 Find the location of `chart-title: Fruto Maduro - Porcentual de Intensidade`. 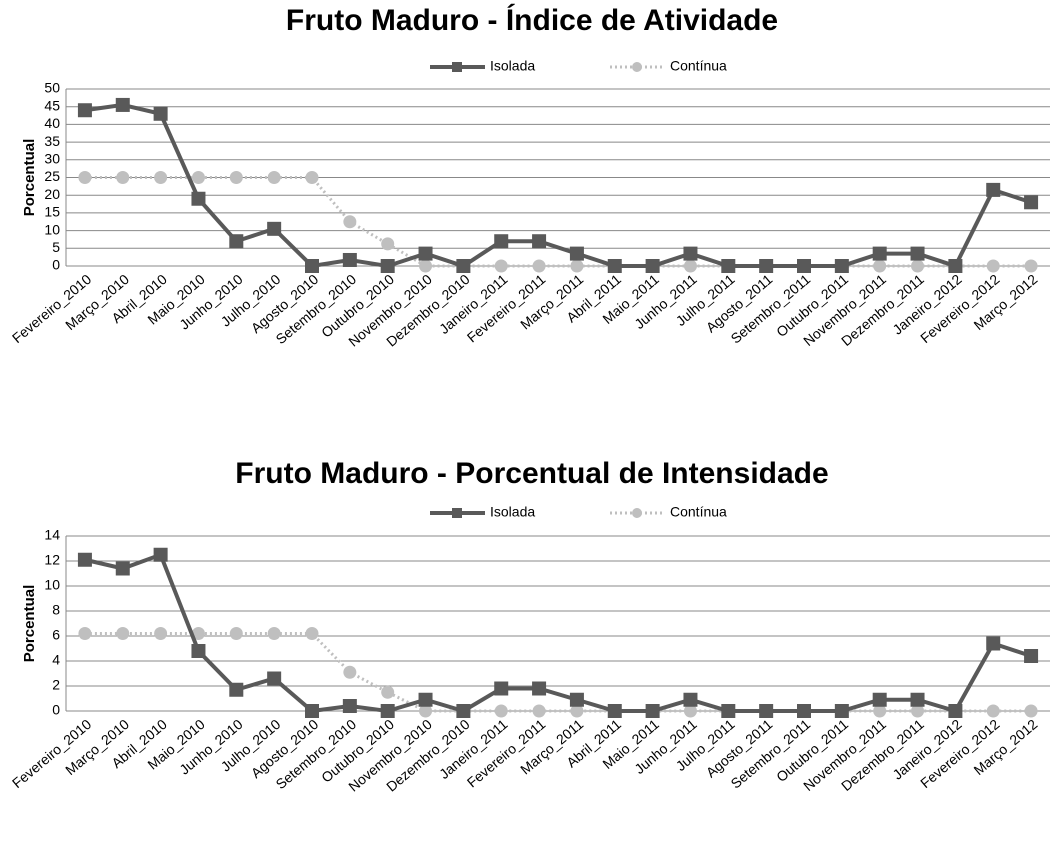

chart-title: Fruto Maduro - Porcentual de Intensidade is located at coordinates (531, 473).